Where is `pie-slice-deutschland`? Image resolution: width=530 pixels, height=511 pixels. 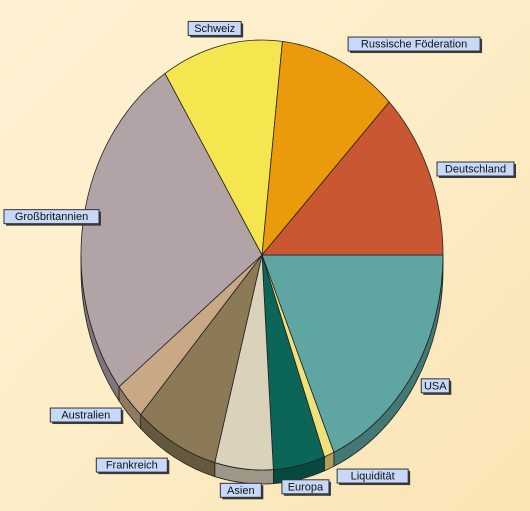 pie-slice-deutschland is located at coordinates (352, 178).